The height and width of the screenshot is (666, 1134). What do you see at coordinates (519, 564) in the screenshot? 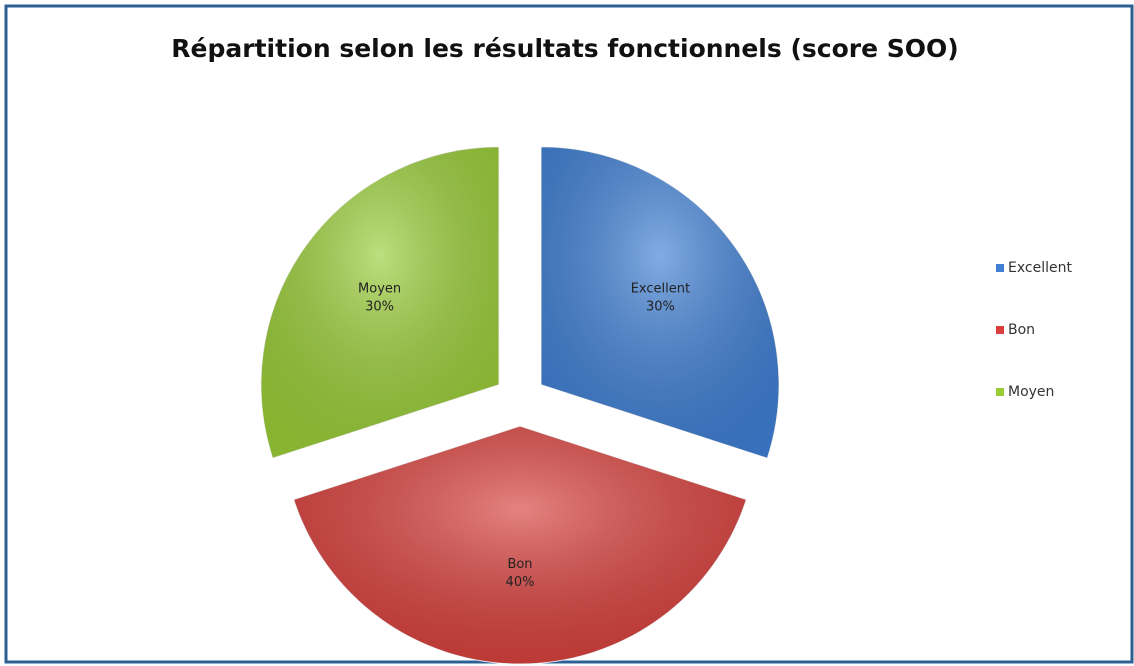
I see `data-label-name: Bon` at bounding box center [519, 564].